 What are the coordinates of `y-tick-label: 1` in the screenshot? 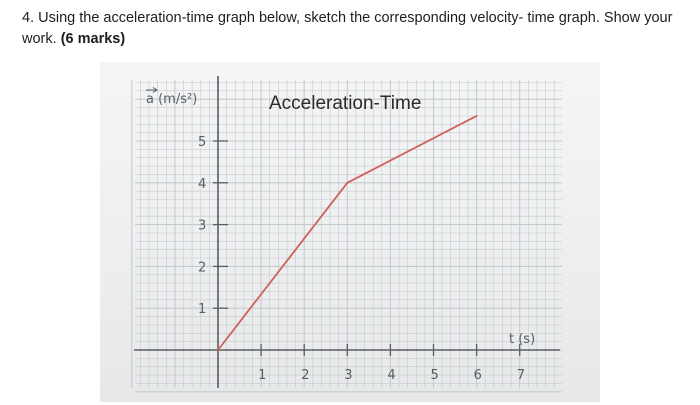 It's located at (202, 309).